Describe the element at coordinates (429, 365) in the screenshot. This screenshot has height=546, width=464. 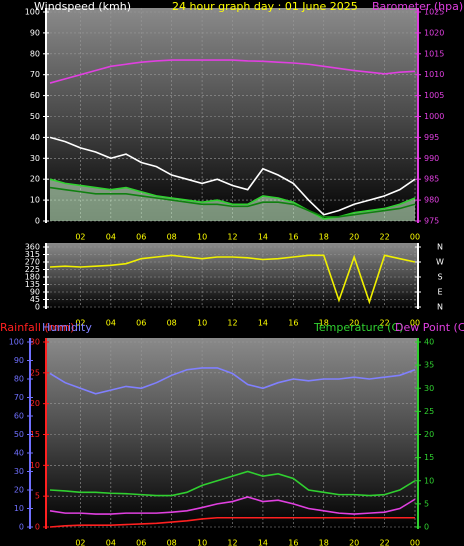
I see `y2-tick-label: 35` at that location.